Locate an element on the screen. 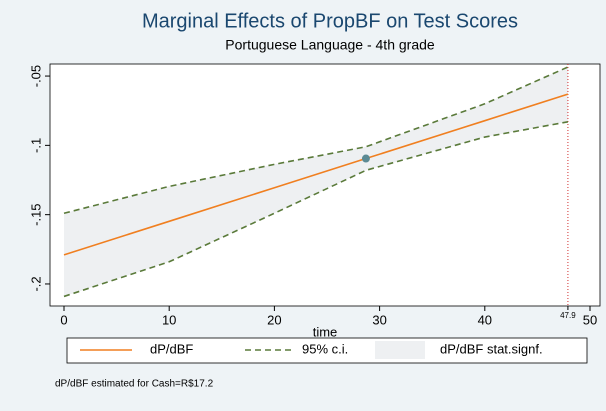 The image size is (606, 411). x-tick-label: 47.9 is located at coordinates (568, 315).